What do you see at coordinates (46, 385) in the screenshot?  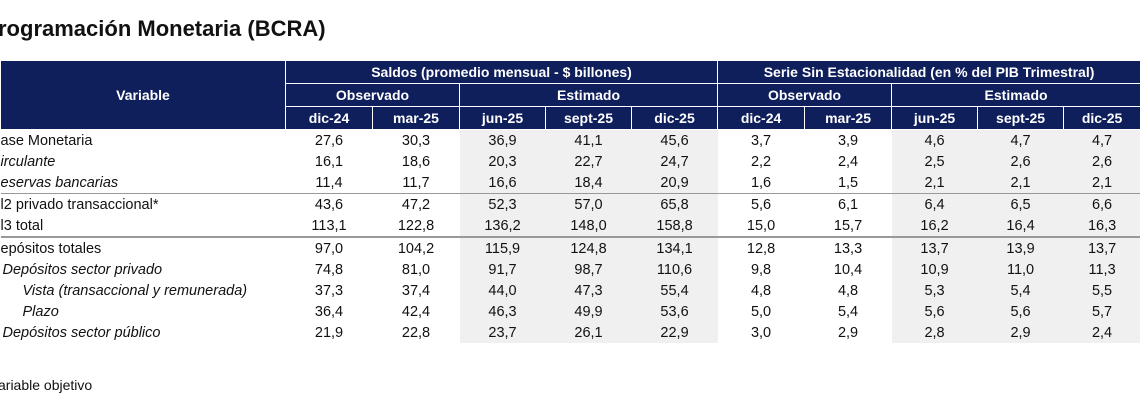 I see `footnote: ariable objetivo` at bounding box center [46, 385].